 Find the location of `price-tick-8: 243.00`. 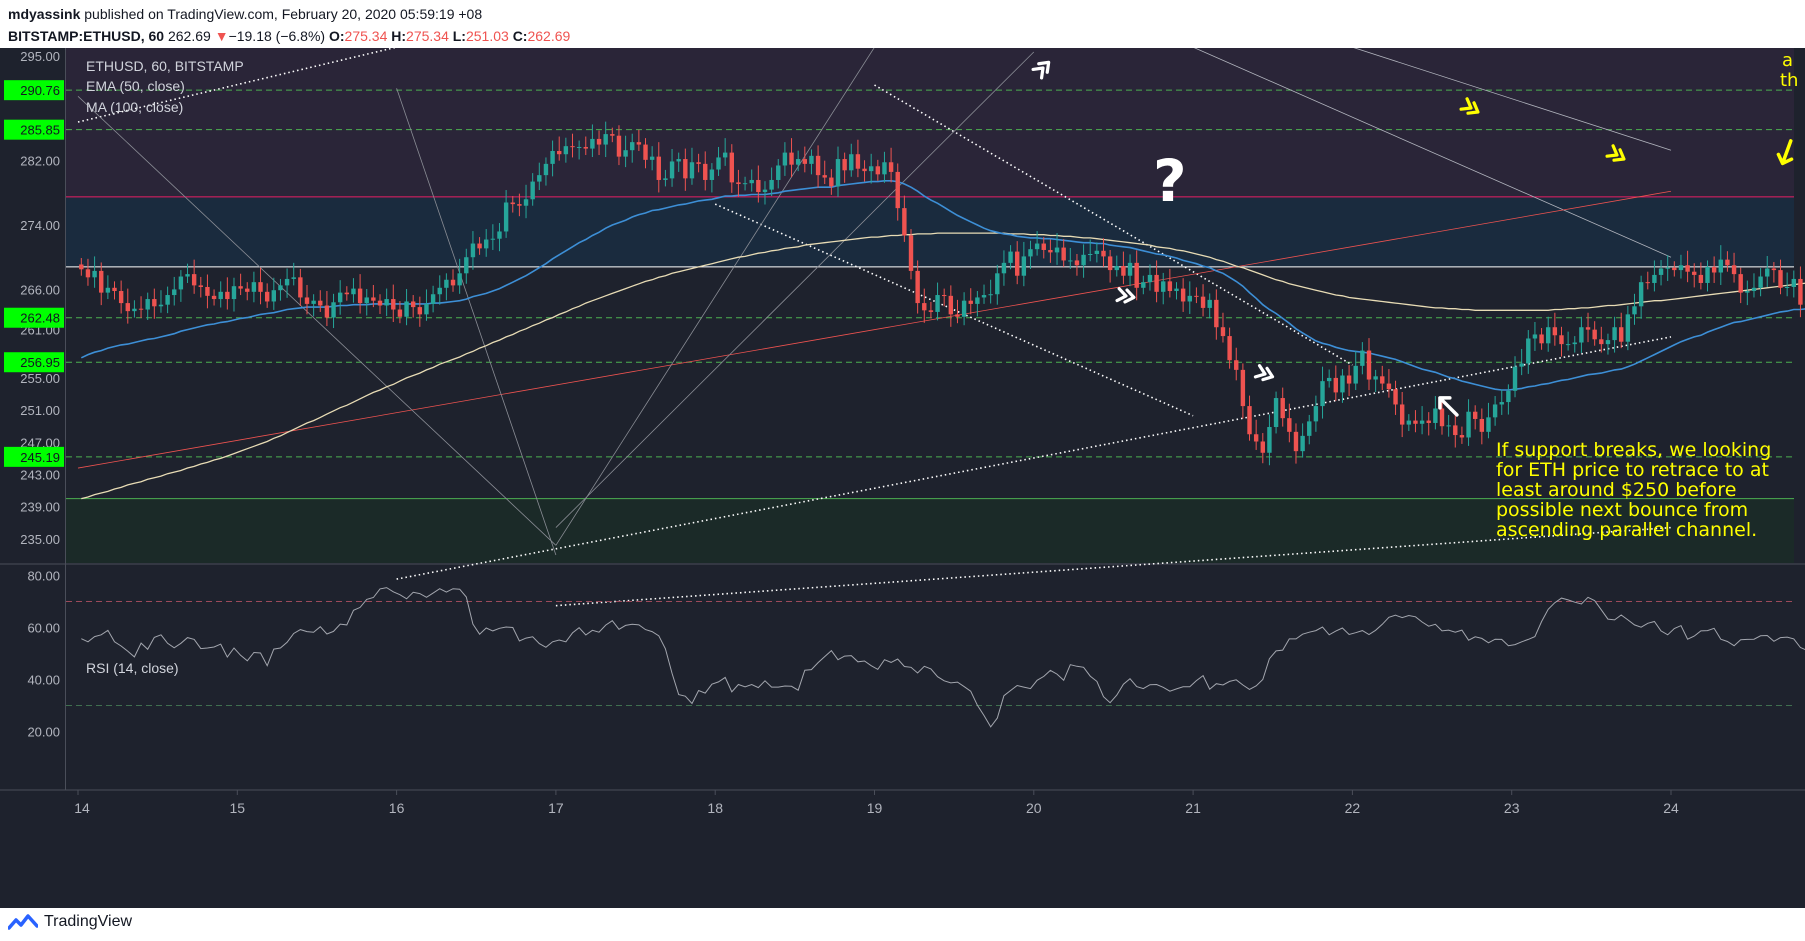

price-tick-8: 243.00 is located at coordinates (40, 474).